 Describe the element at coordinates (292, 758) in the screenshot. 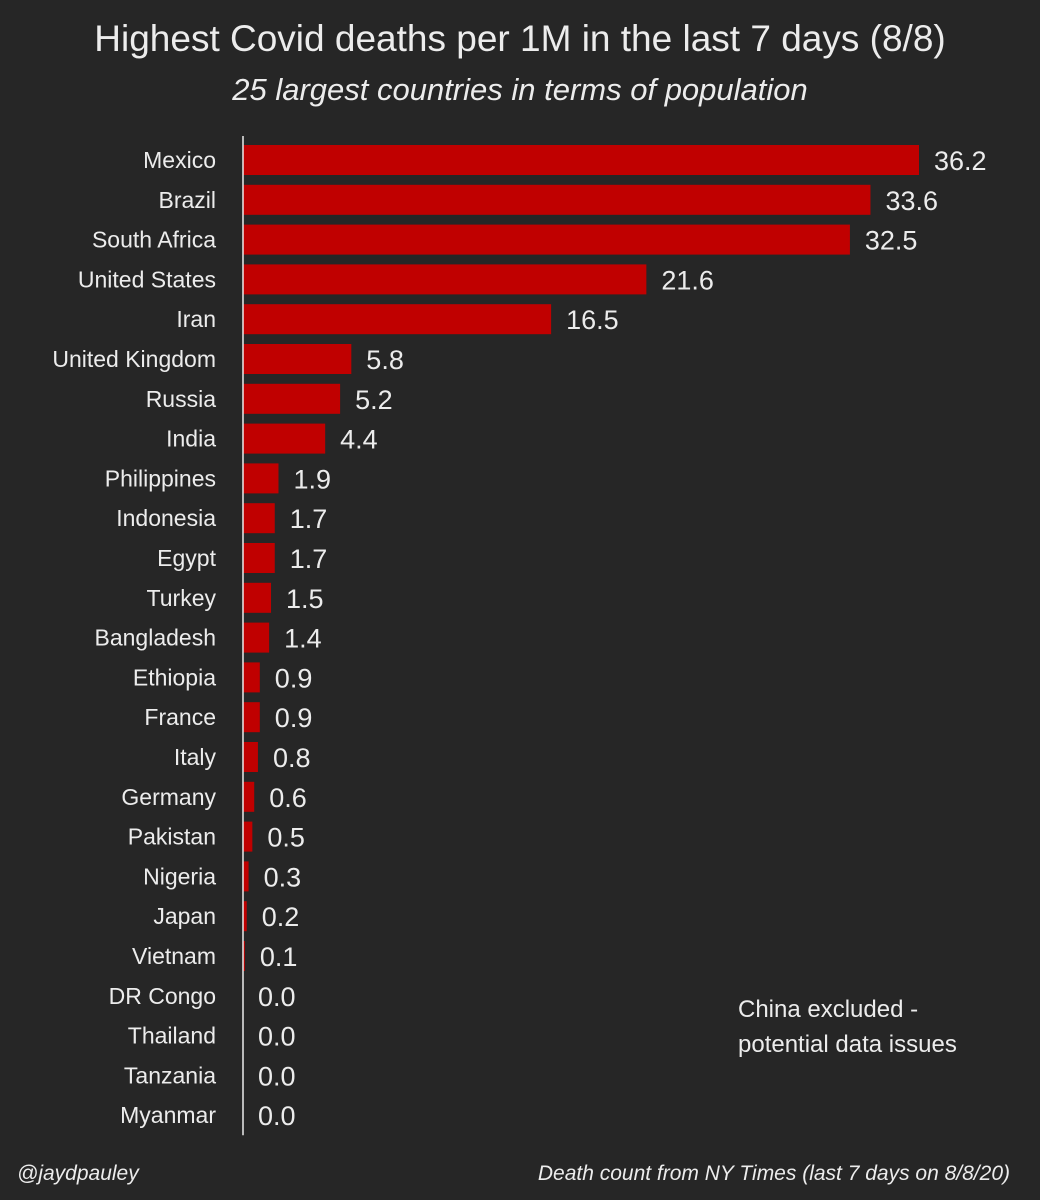

I see `value-label: 0.8` at that location.